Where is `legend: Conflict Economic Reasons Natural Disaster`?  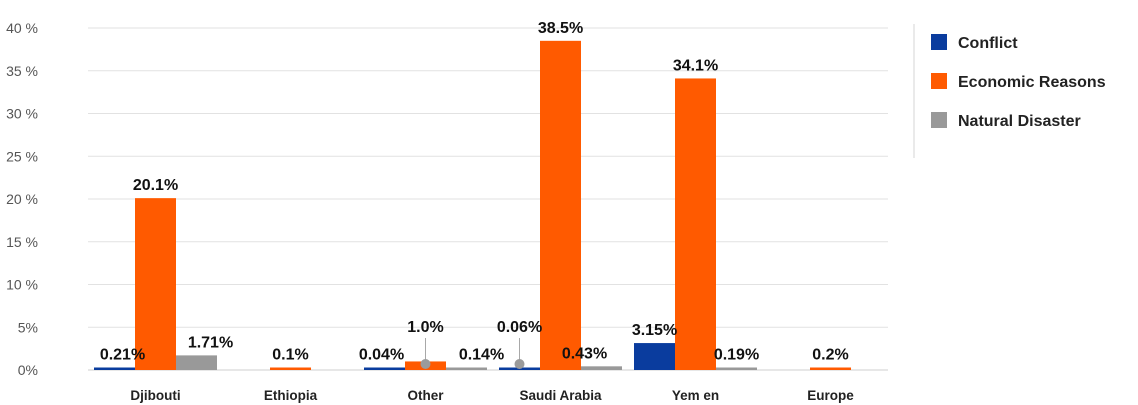
legend: Conflict Economic Reasons Natural Disaster is located at coordinates (1009, 91).